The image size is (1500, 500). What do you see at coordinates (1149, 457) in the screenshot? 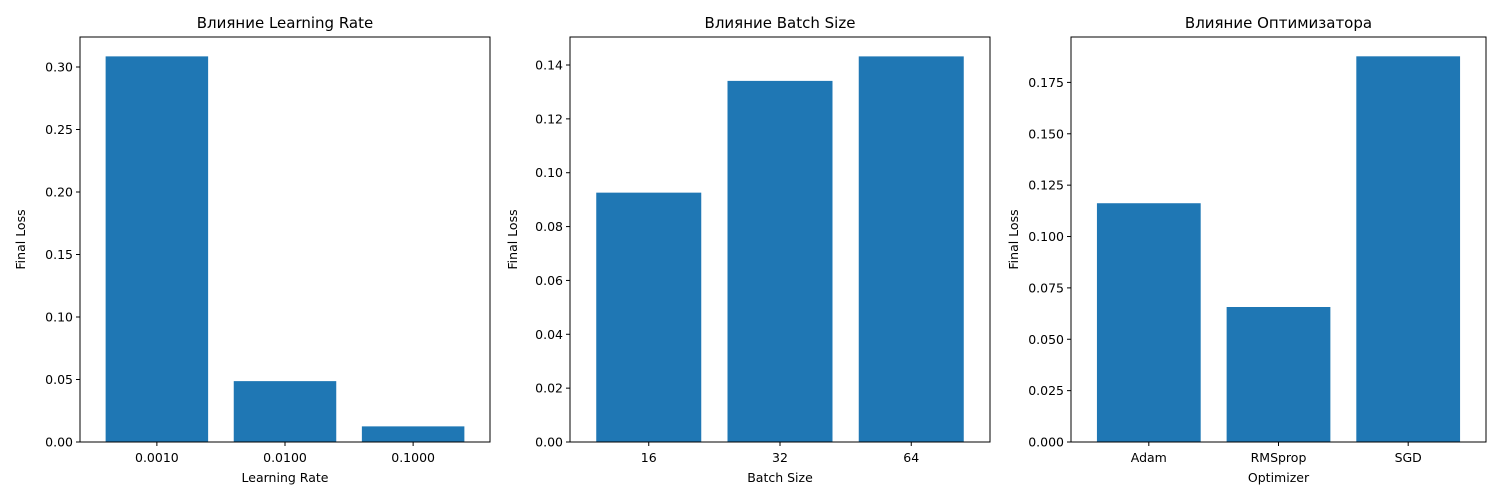
I see `x-tick-label: Adam` at bounding box center [1149, 457].